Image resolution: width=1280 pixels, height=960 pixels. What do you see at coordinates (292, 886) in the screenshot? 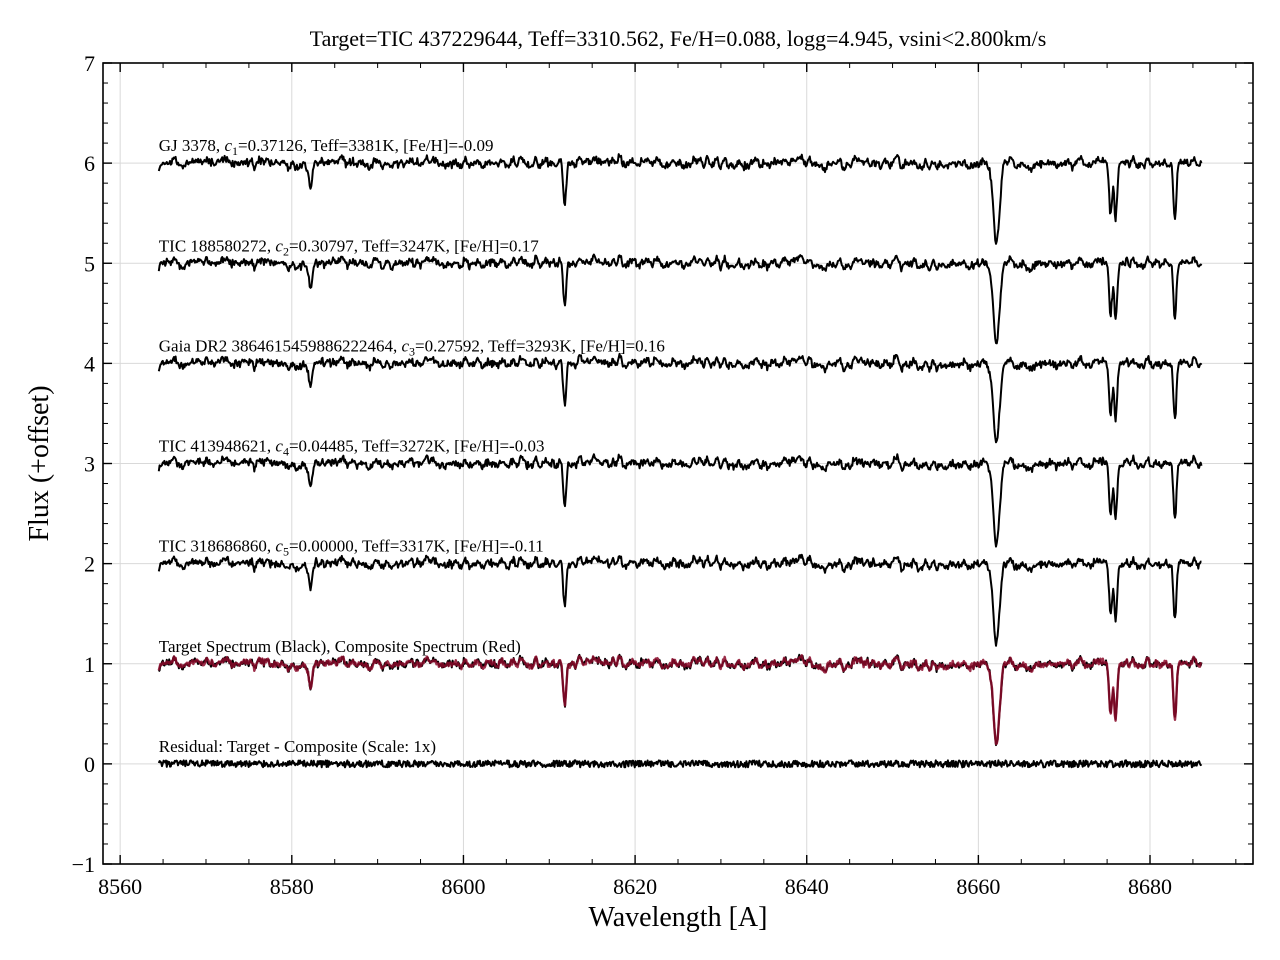
I see `x-tick-label: 8580` at bounding box center [292, 886].